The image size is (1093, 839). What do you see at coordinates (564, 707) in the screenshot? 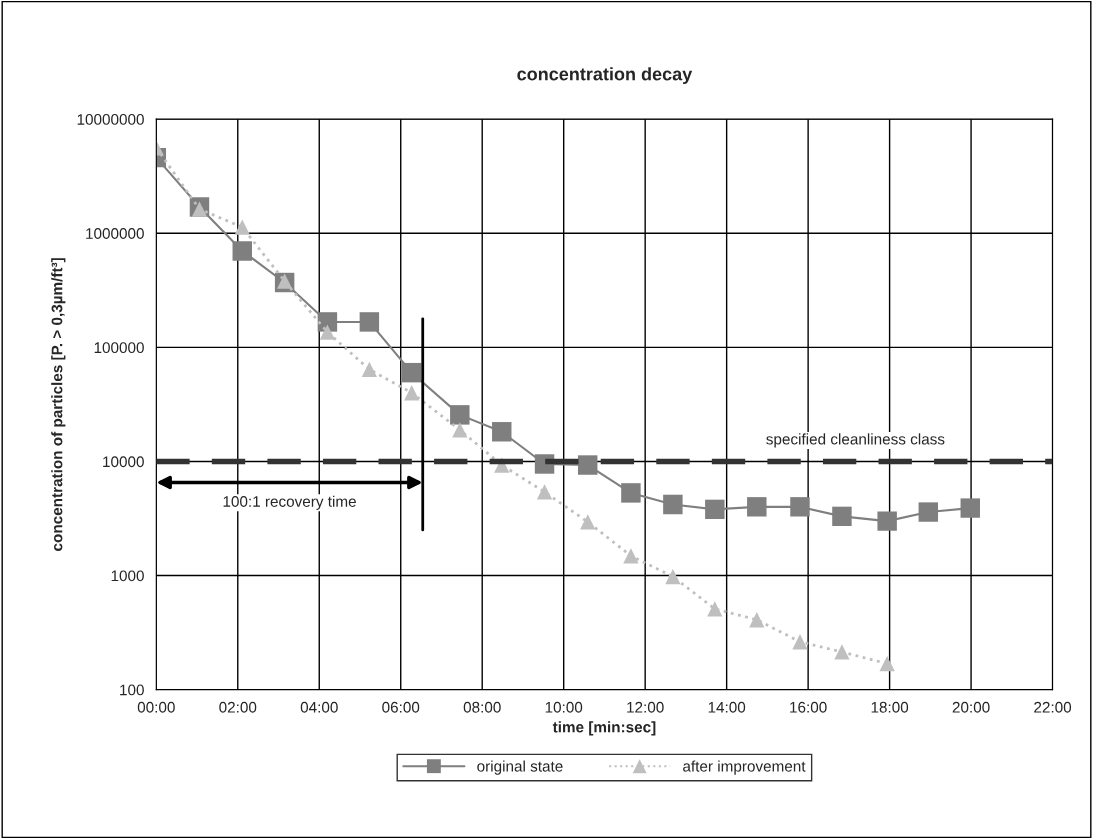
I see `x-tick-label: 10:00` at bounding box center [564, 707].